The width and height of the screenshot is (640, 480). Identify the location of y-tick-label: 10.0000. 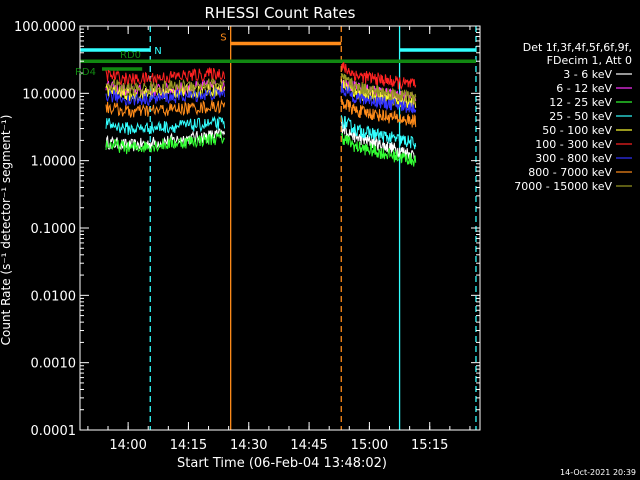
(49, 94).